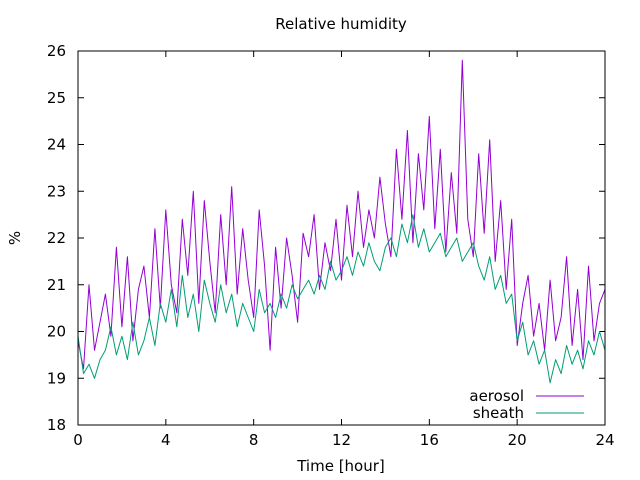 The height and width of the screenshot is (480, 640). I want to click on legend-label-aerosol: aerosol, so click(496, 396).